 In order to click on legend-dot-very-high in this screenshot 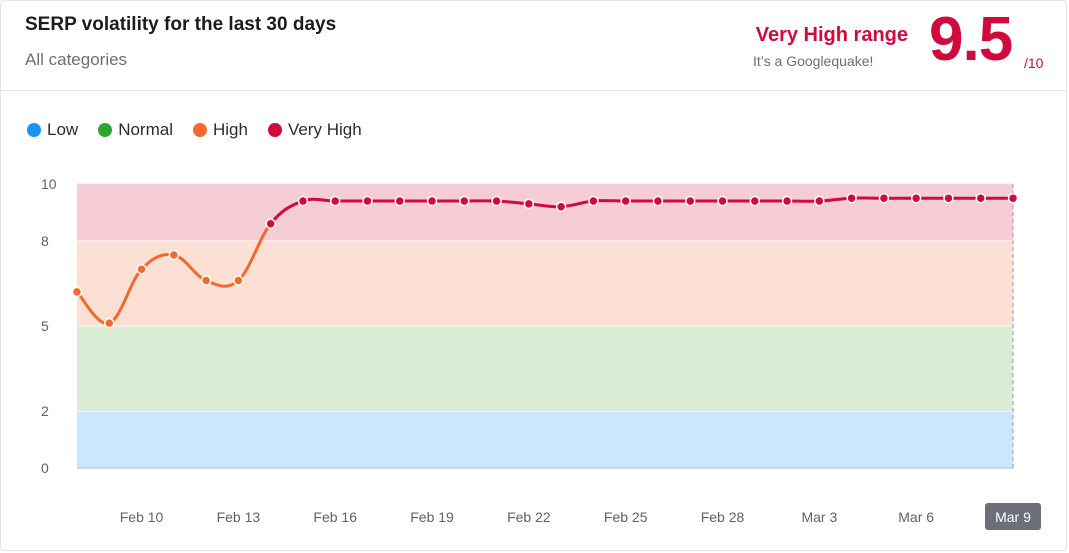, I will do `click(274, 130)`.